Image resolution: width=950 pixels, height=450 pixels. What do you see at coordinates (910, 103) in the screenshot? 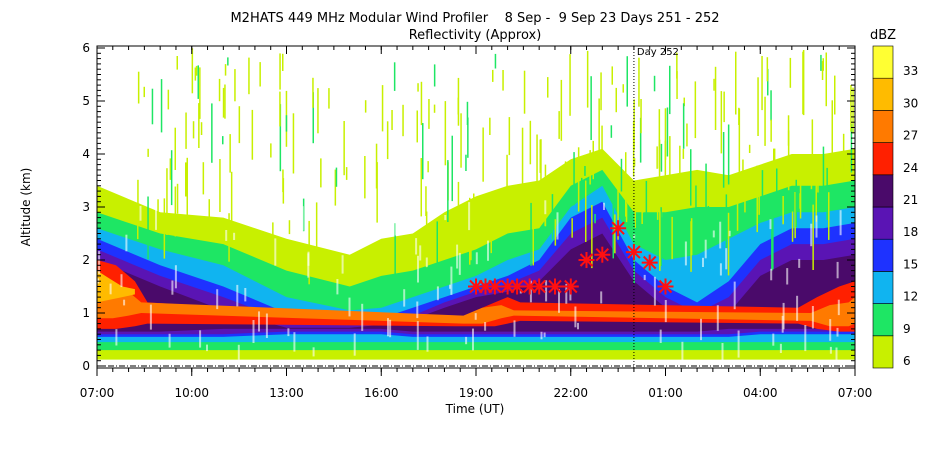
I see `colorbar-tick-label: 30` at bounding box center [910, 103].